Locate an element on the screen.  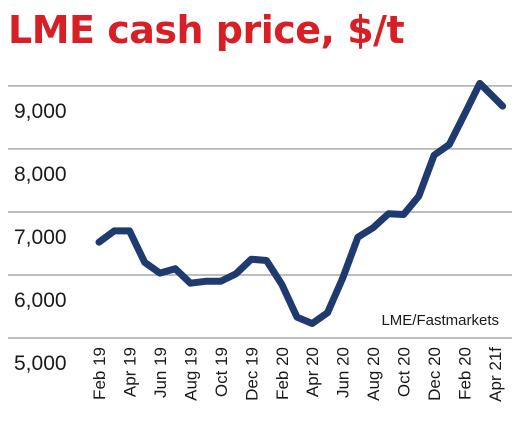
y-tick-label-2: 7,000 is located at coordinates (40, 237).